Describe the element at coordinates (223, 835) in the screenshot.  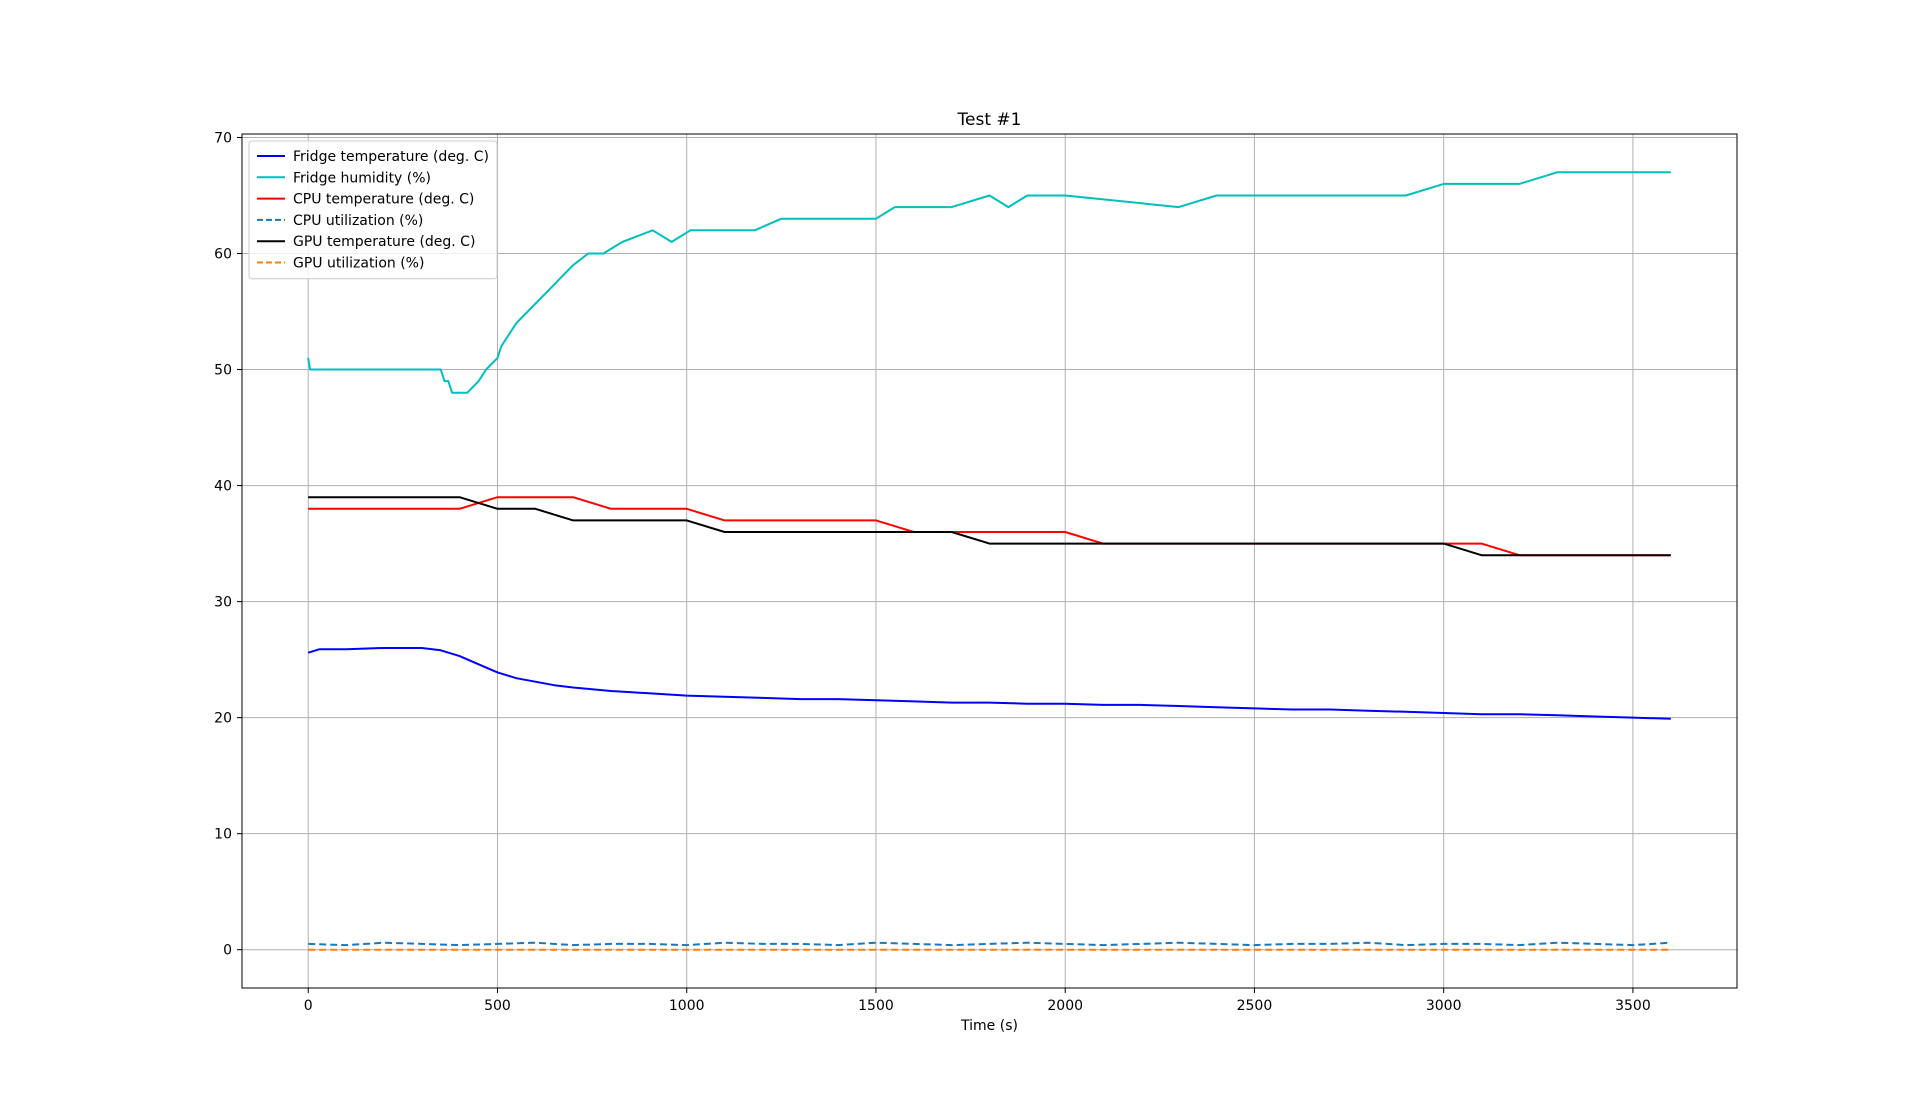
I see `y-tick-label: 10` at that location.